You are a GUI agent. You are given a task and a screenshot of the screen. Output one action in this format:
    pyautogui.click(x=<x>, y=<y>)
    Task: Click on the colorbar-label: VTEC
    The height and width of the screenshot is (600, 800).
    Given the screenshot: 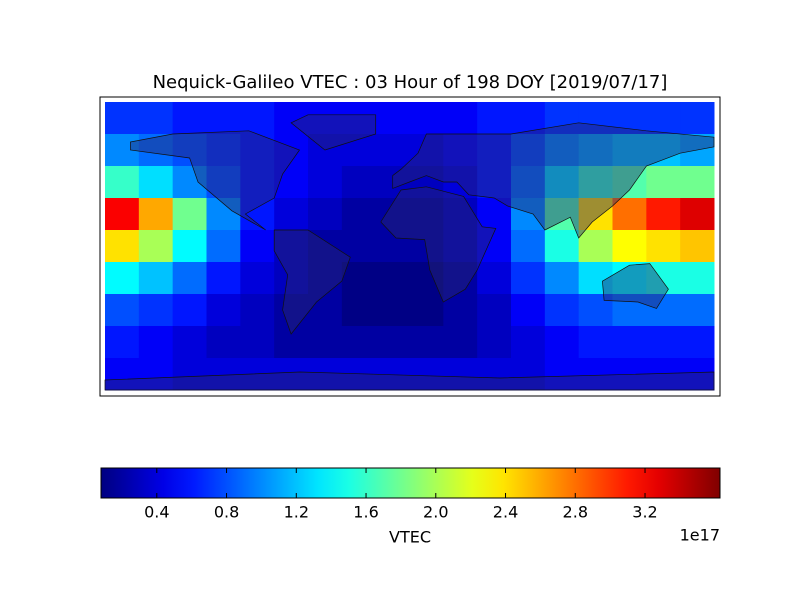 What is the action you would take?
    pyautogui.click(x=410, y=537)
    